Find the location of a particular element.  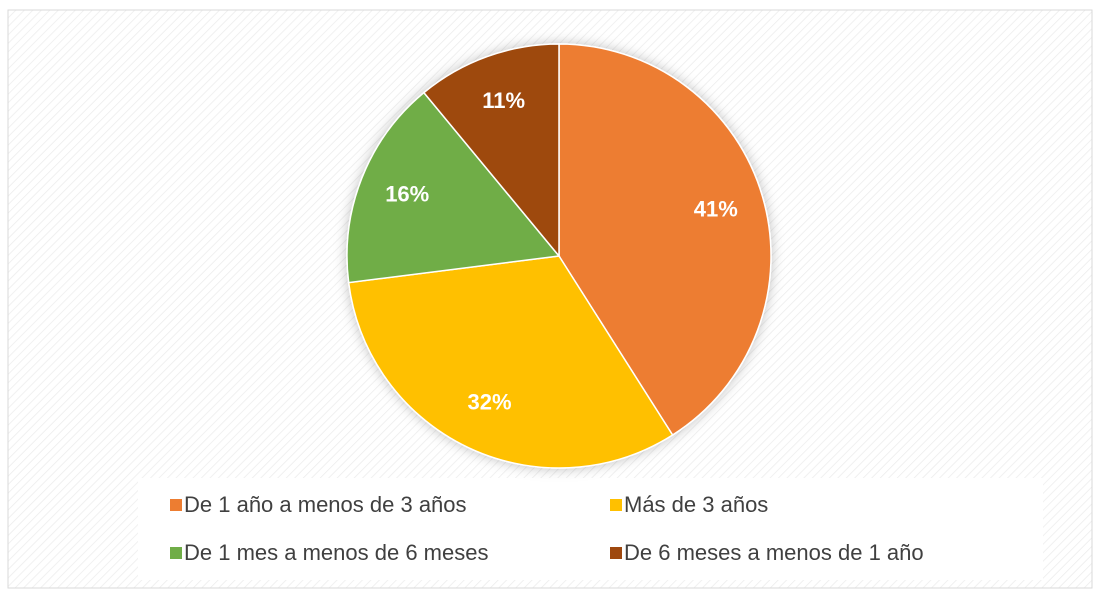

data-label: 11% is located at coordinates (503, 100).